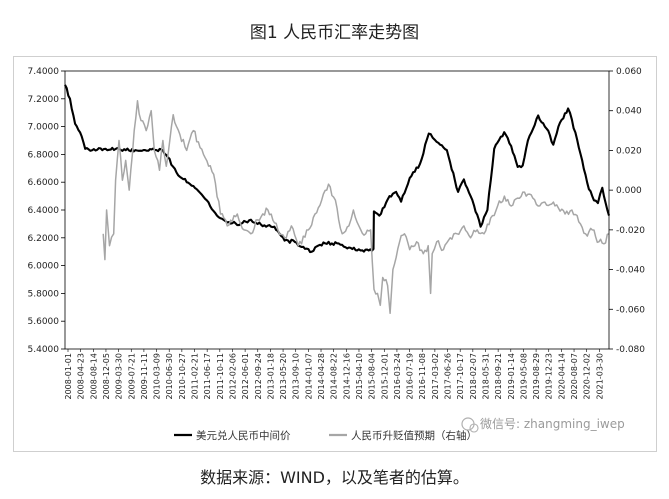 The height and width of the screenshot is (499, 669). What do you see at coordinates (630, 231) in the screenshot?
I see `right-tick-label: -0.020` at bounding box center [630, 231].